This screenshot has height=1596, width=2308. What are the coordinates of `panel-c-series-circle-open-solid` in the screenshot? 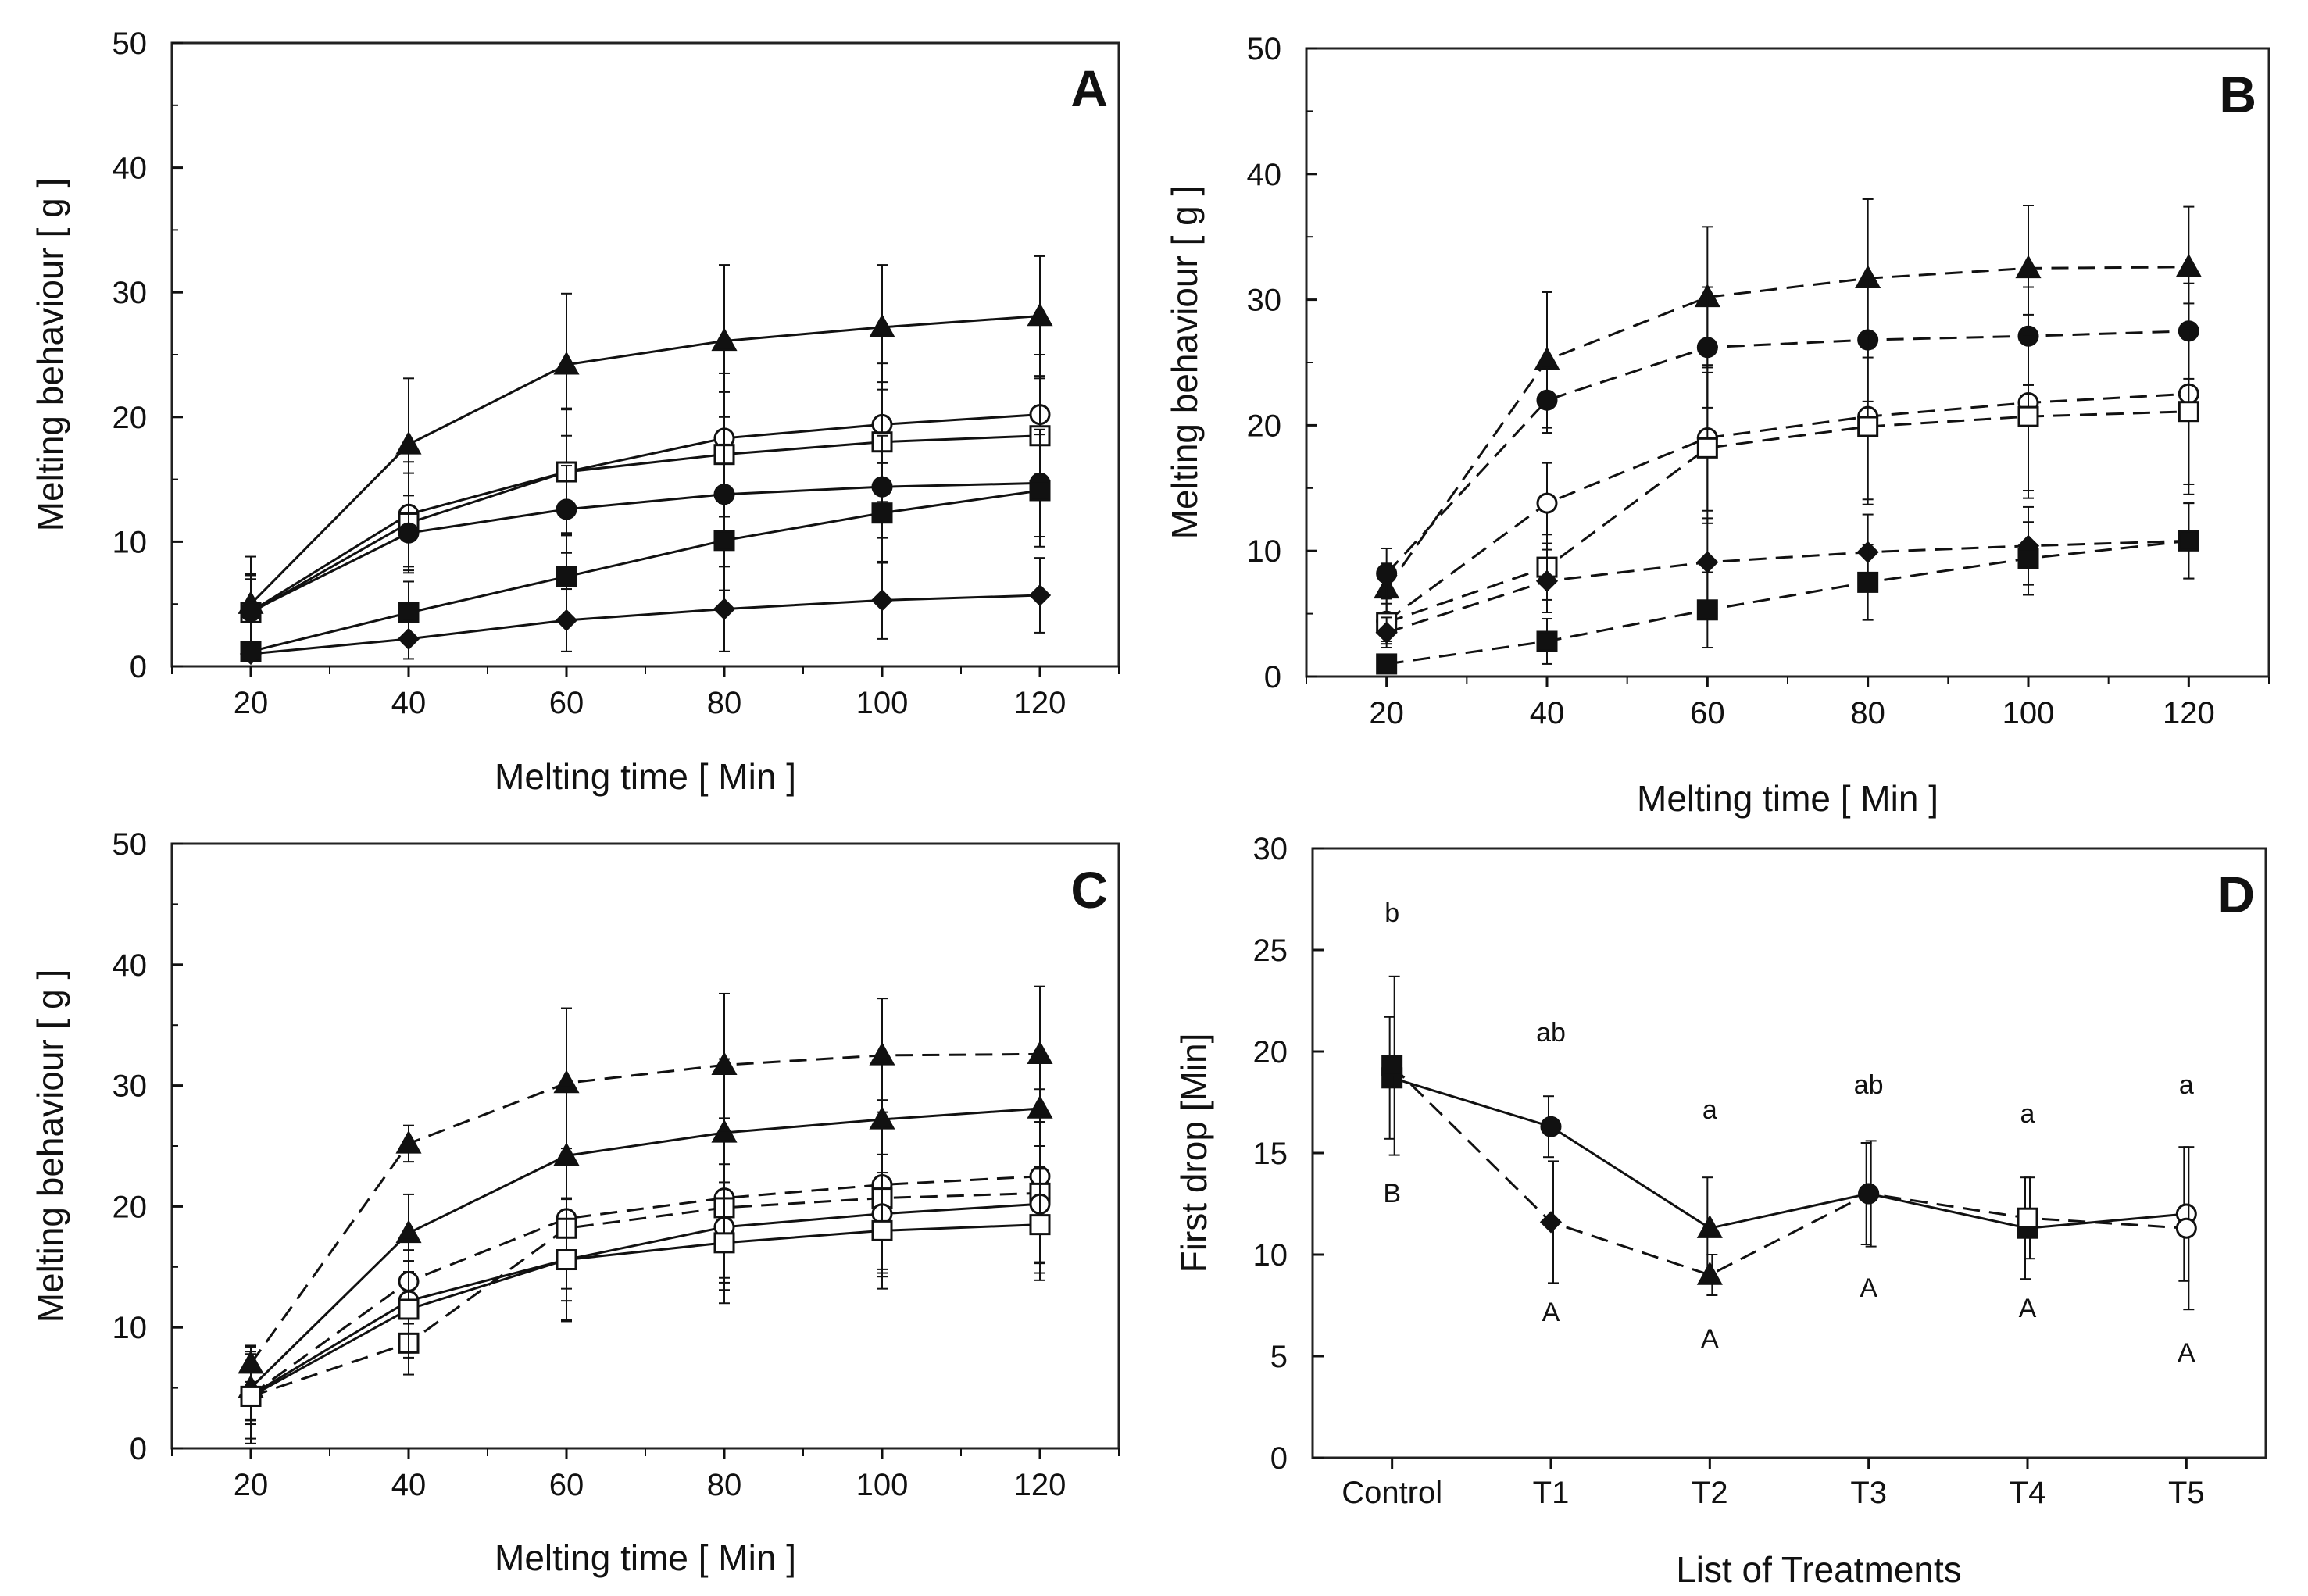 It's located at (645, 1294).